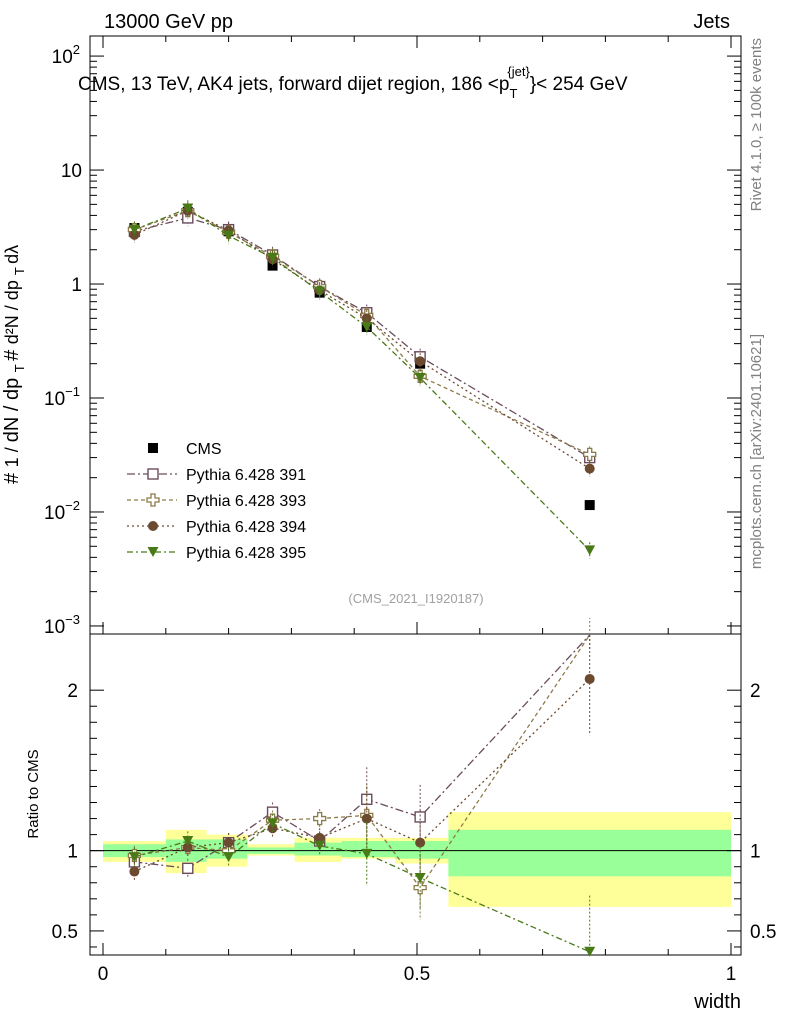 The width and height of the screenshot is (786, 1024). I want to click on legend-label: CMS, so click(204, 449).